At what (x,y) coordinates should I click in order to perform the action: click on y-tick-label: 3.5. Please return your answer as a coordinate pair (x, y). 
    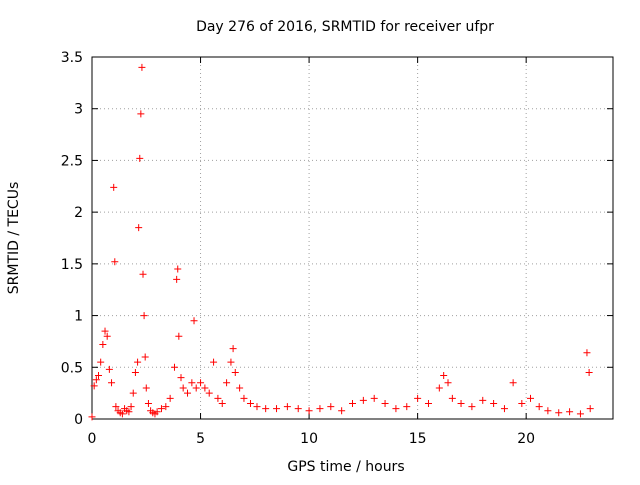
    Looking at the image, I should click on (72, 58).